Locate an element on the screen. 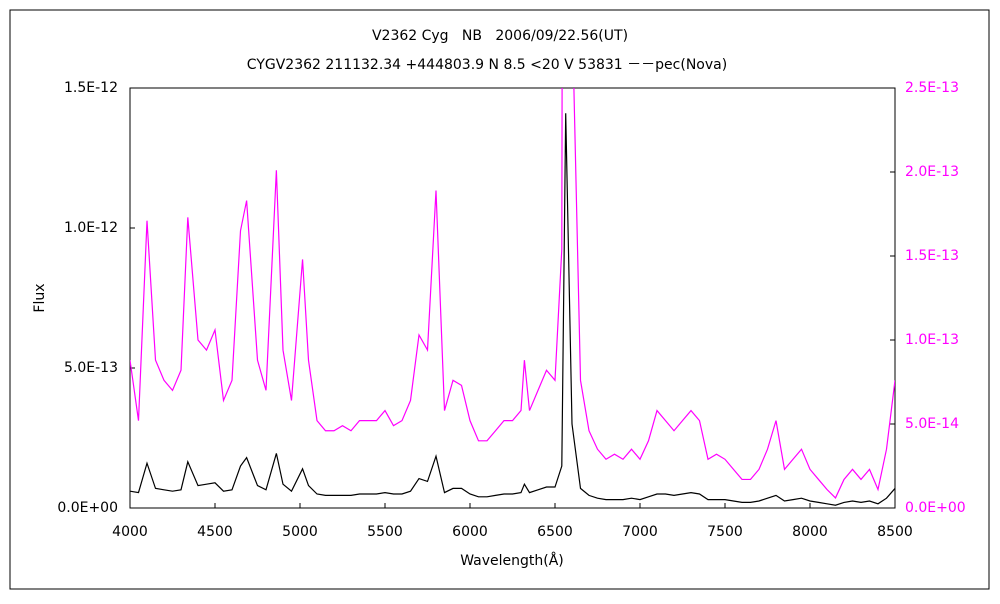 The height and width of the screenshot is (604, 1000). y2-tick-label: 2.0E-13 is located at coordinates (932, 172).